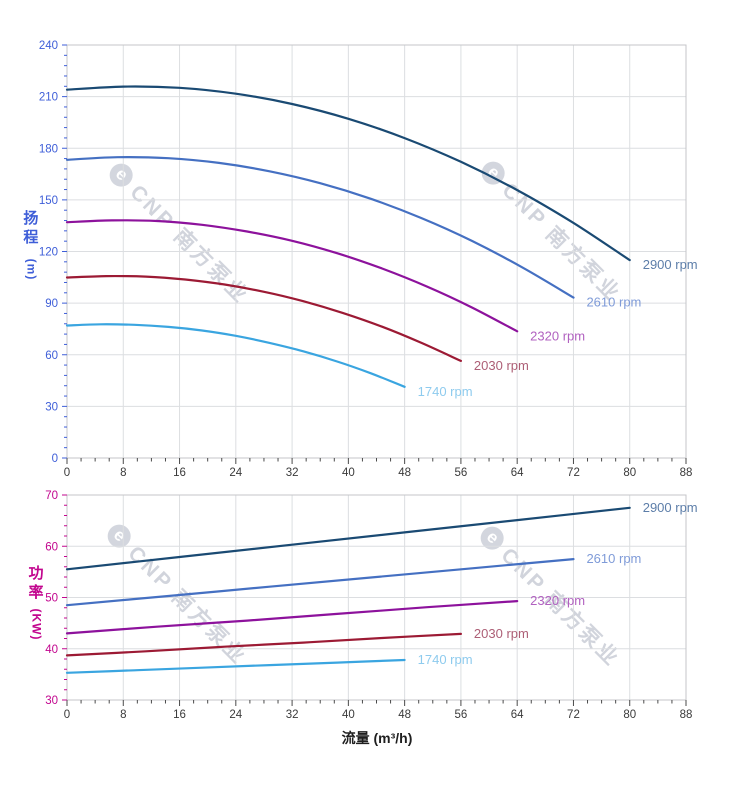 The image size is (752, 797). Describe the element at coordinates (31, 218) in the screenshot. I see `axis-title-char: 扬` at that location.